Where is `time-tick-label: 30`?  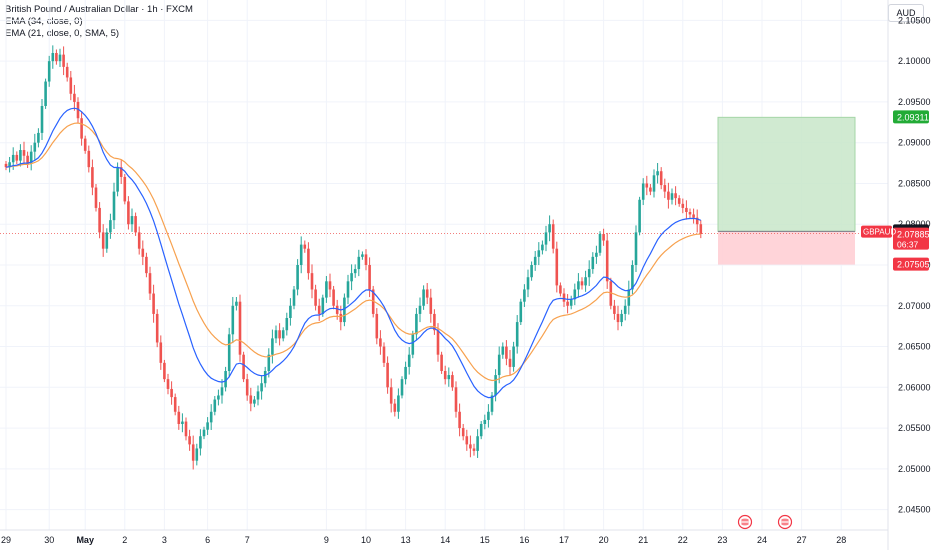
time-tick-label: 30 is located at coordinates (49, 540).